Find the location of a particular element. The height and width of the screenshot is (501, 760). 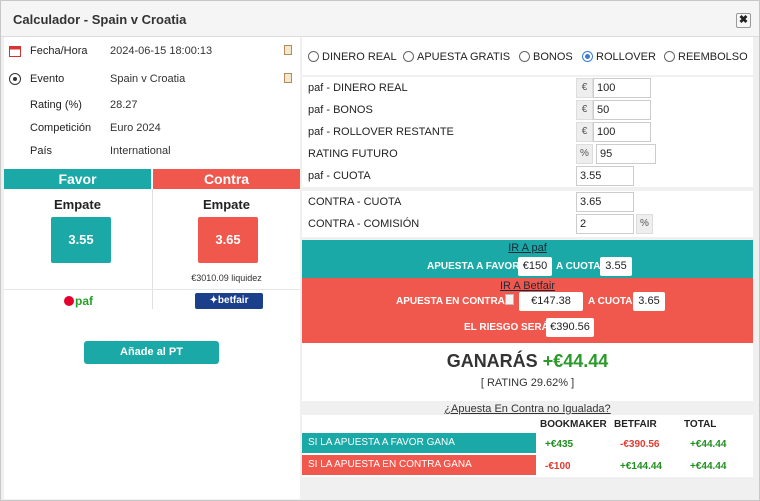

contra-selection: Empate is located at coordinates (226, 204).